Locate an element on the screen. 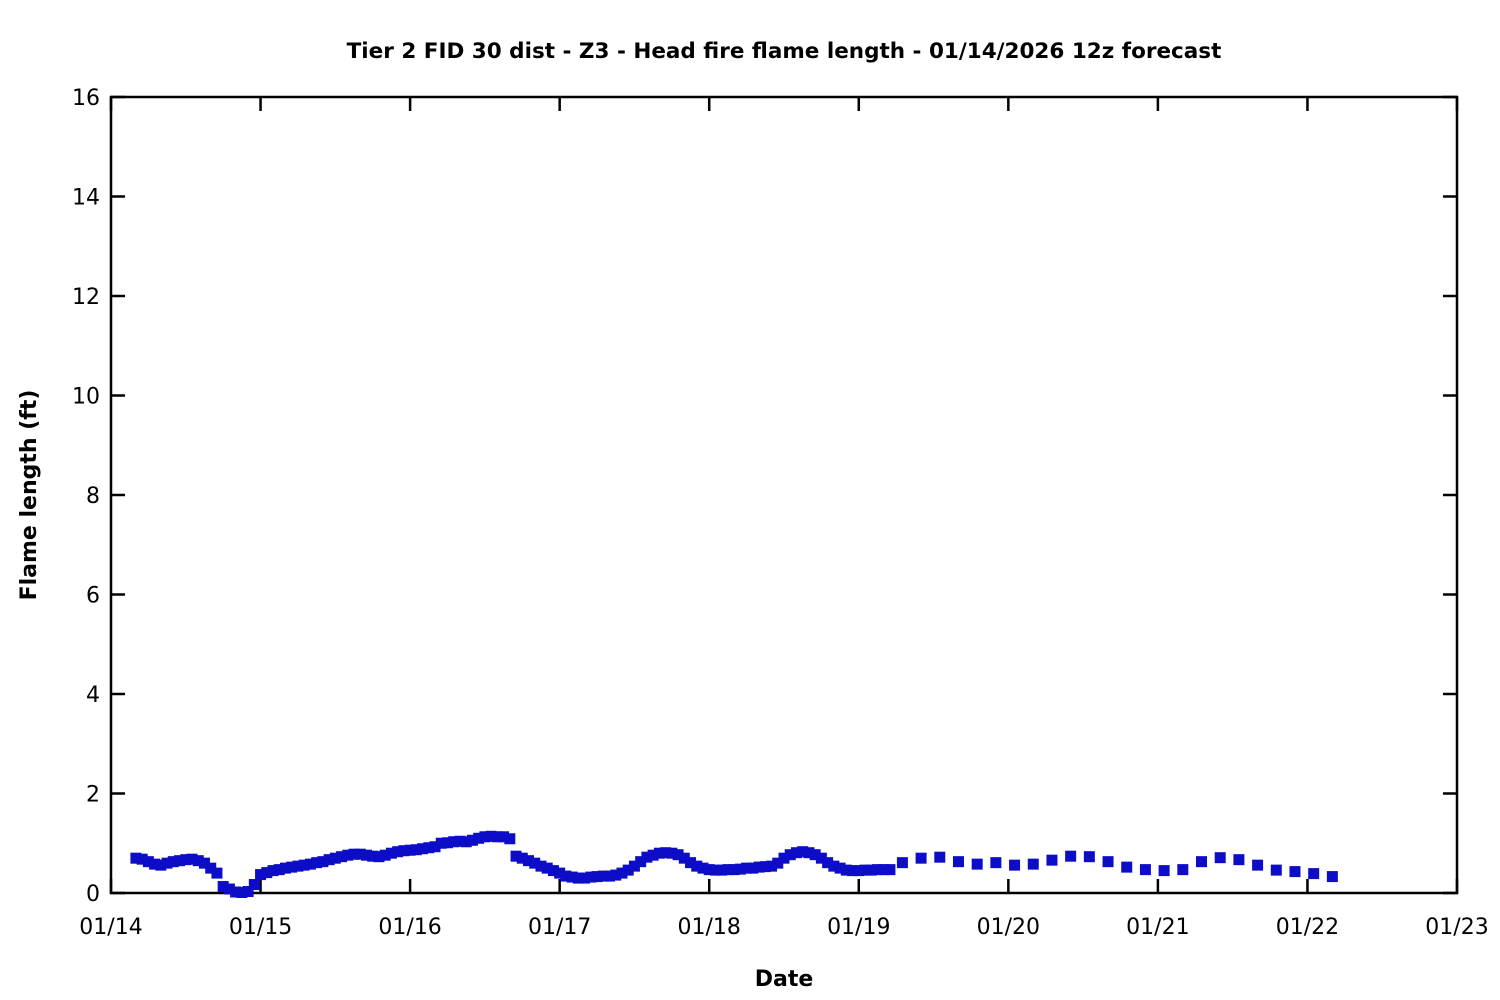 This screenshot has width=1500, height=1000. x-tick-label: 01/18 is located at coordinates (709, 927).